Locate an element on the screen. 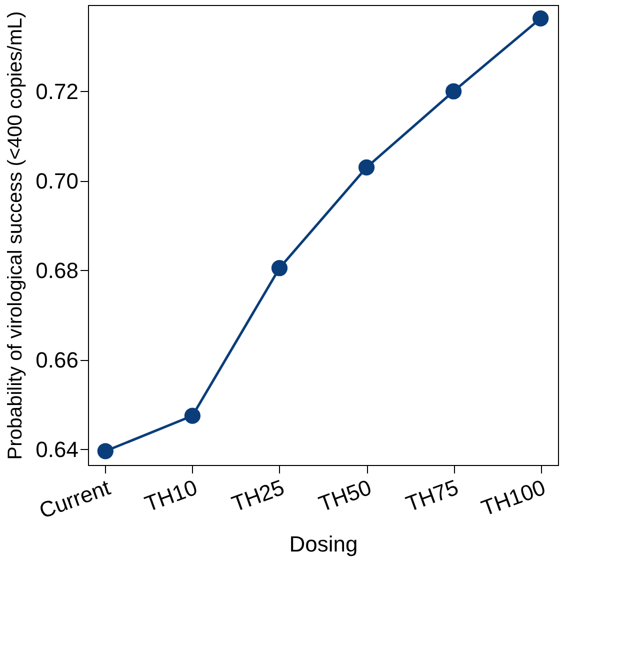 The image size is (629, 663). y-tick-label: 0.64 is located at coordinates (57, 449).